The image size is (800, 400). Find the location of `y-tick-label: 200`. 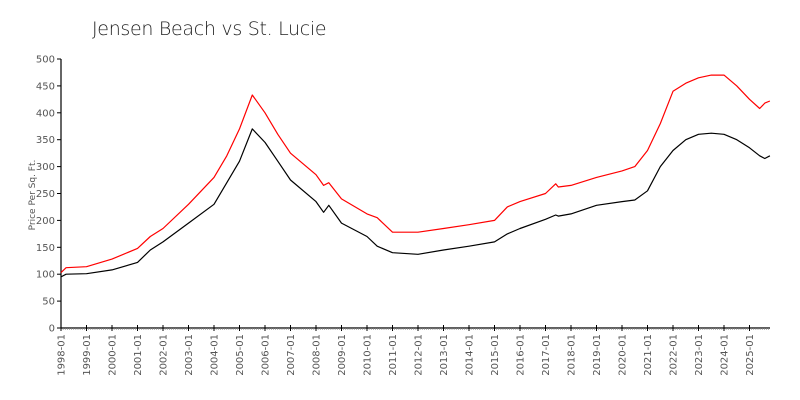

y-tick-label: 200 is located at coordinates (45, 221).